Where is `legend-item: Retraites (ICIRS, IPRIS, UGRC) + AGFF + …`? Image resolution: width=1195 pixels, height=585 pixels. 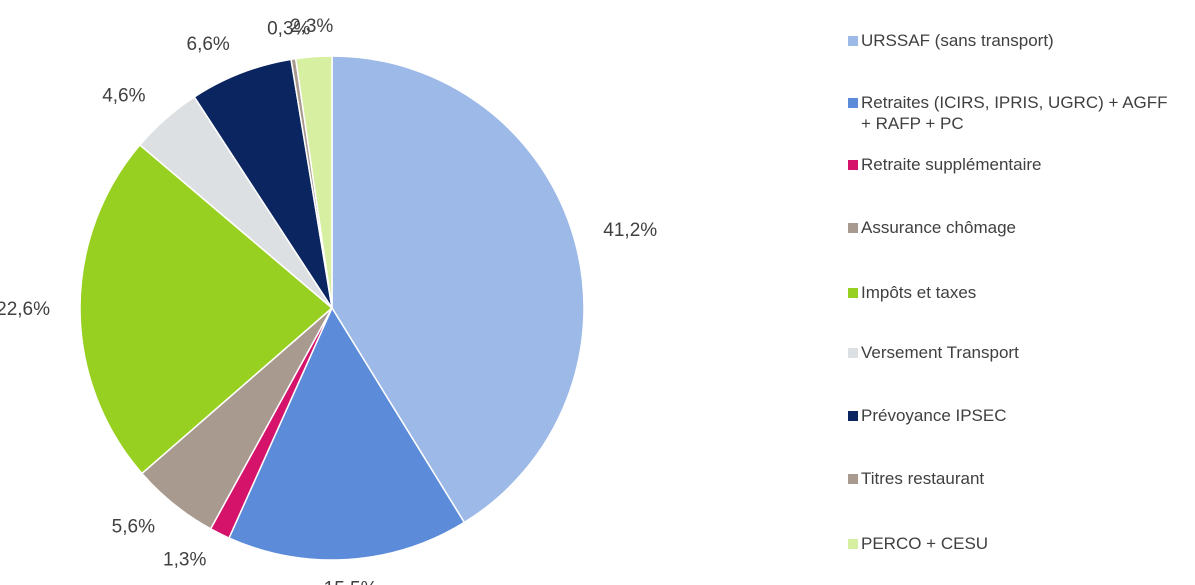
legend-item: Retraites (ICIRS, IPRIS, UGRC) + AGFF + … is located at coordinates (1013, 113).